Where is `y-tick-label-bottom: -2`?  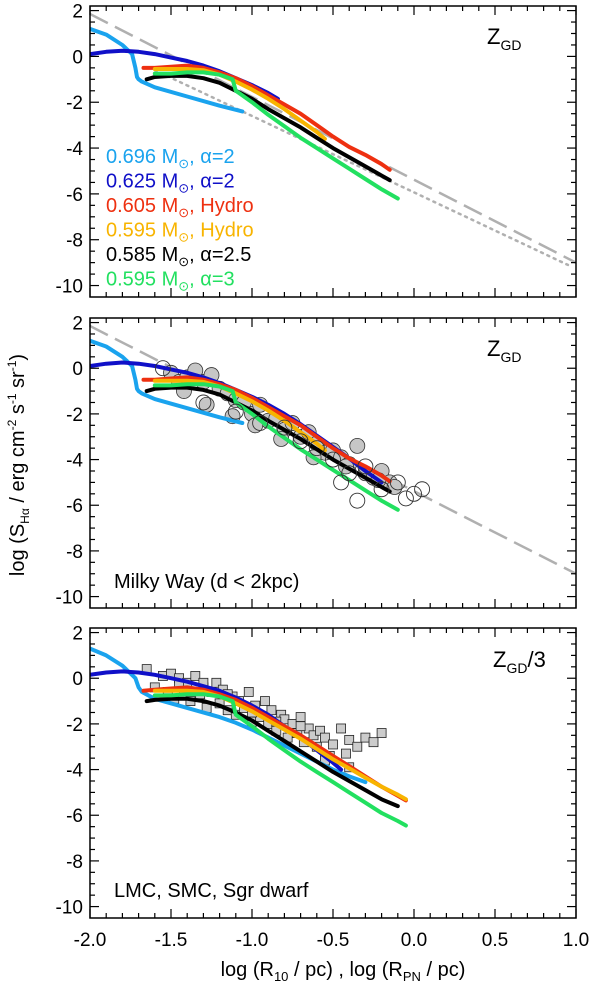 y-tick-label-bottom: -2 is located at coordinates (74, 725).